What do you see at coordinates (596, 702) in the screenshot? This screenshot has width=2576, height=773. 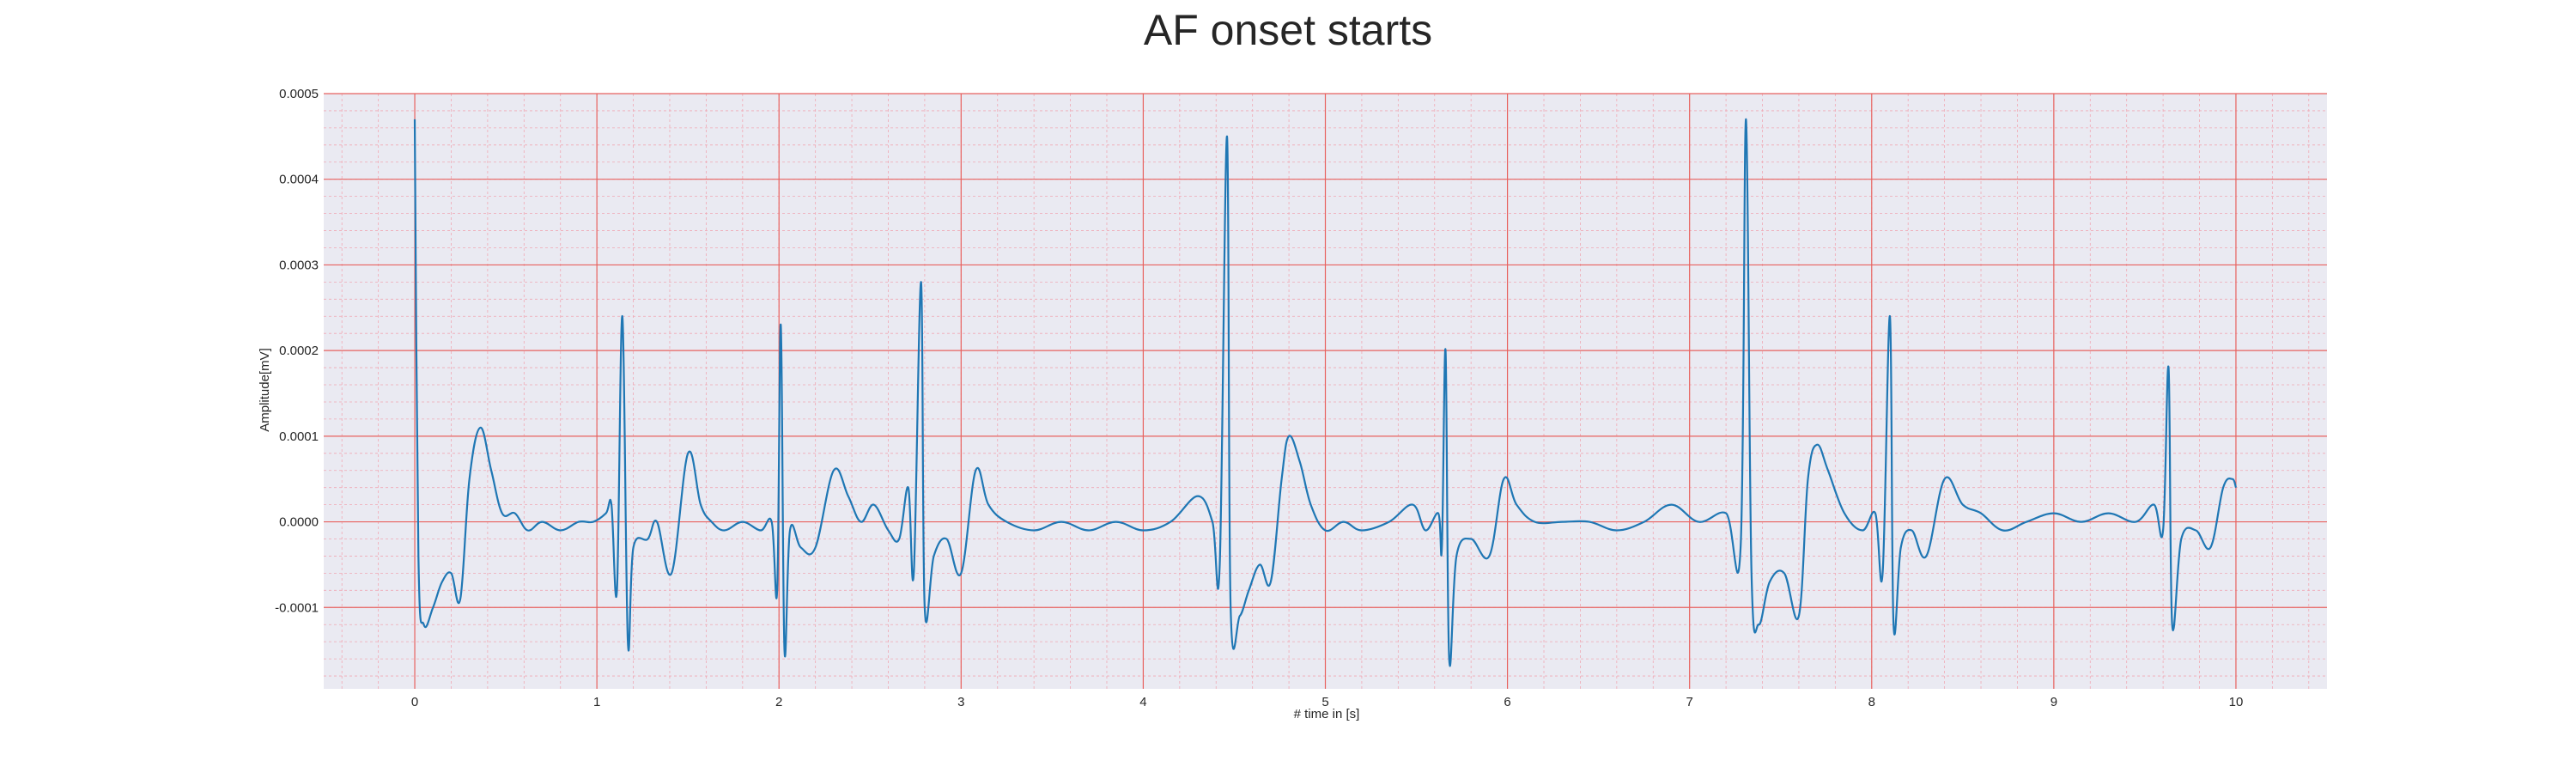 I see `x-tick-label: 1` at bounding box center [596, 702].